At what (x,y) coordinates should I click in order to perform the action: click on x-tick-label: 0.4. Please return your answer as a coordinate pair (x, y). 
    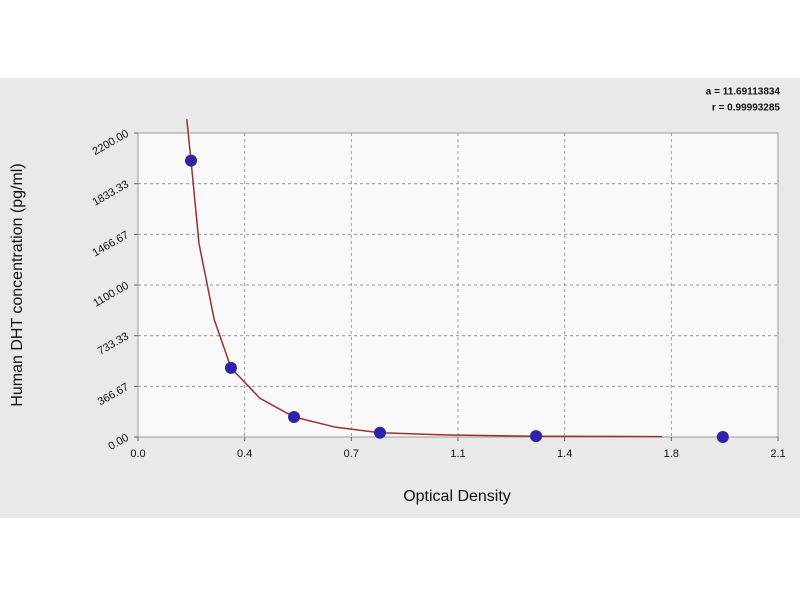
    Looking at the image, I should click on (244, 454).